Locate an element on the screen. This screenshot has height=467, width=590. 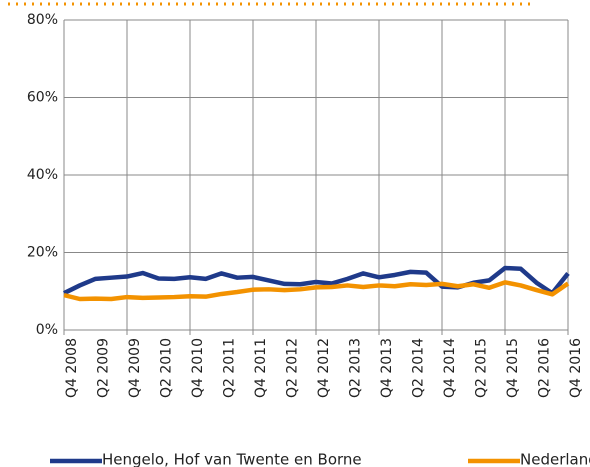
x-tick-label: Q2 2016 is located at coordinates (545, 368).